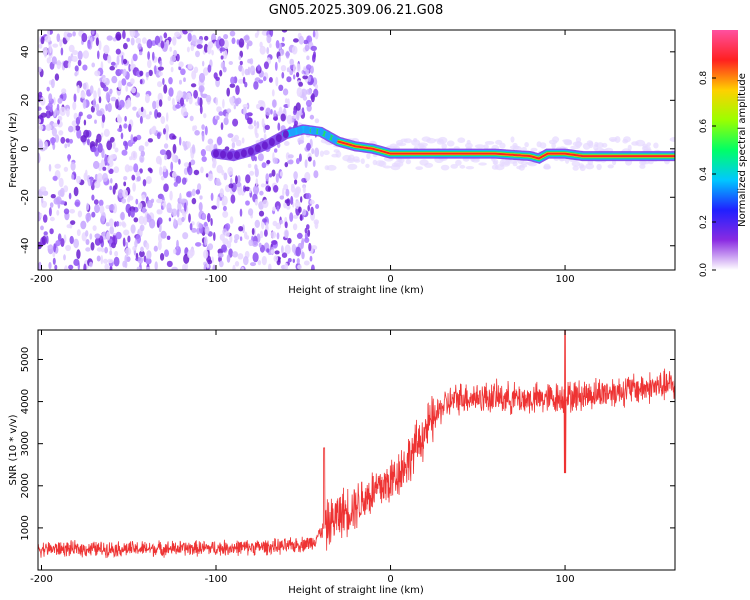  Describe the element at coordinates (25, 527) in the screenshot. I see `snr-y-tick-label: 1000` at that location.